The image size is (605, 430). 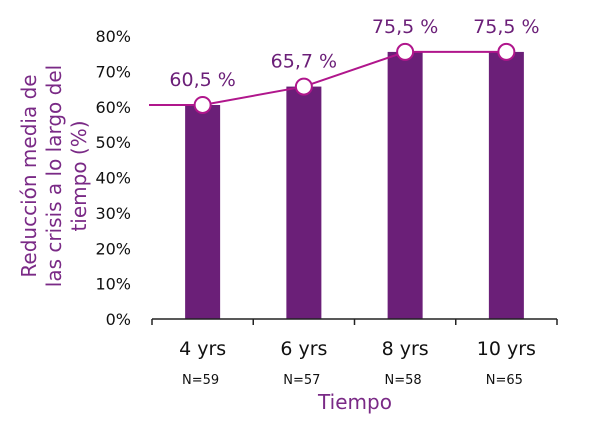 I want to click on y-axis-title-line: las crisis a lo largo del, so click(x=54, y=176).